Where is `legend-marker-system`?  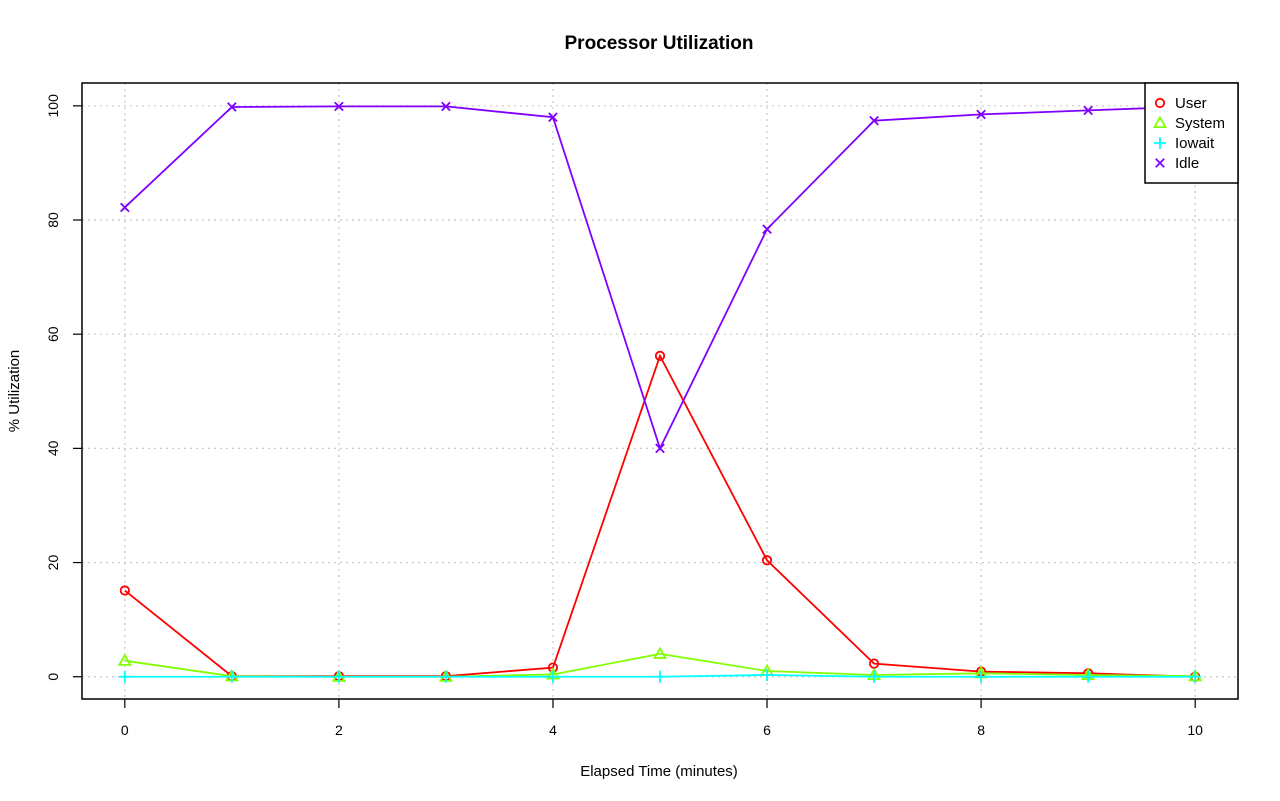
legend-marker-system is located at coordinates (1160, 122).